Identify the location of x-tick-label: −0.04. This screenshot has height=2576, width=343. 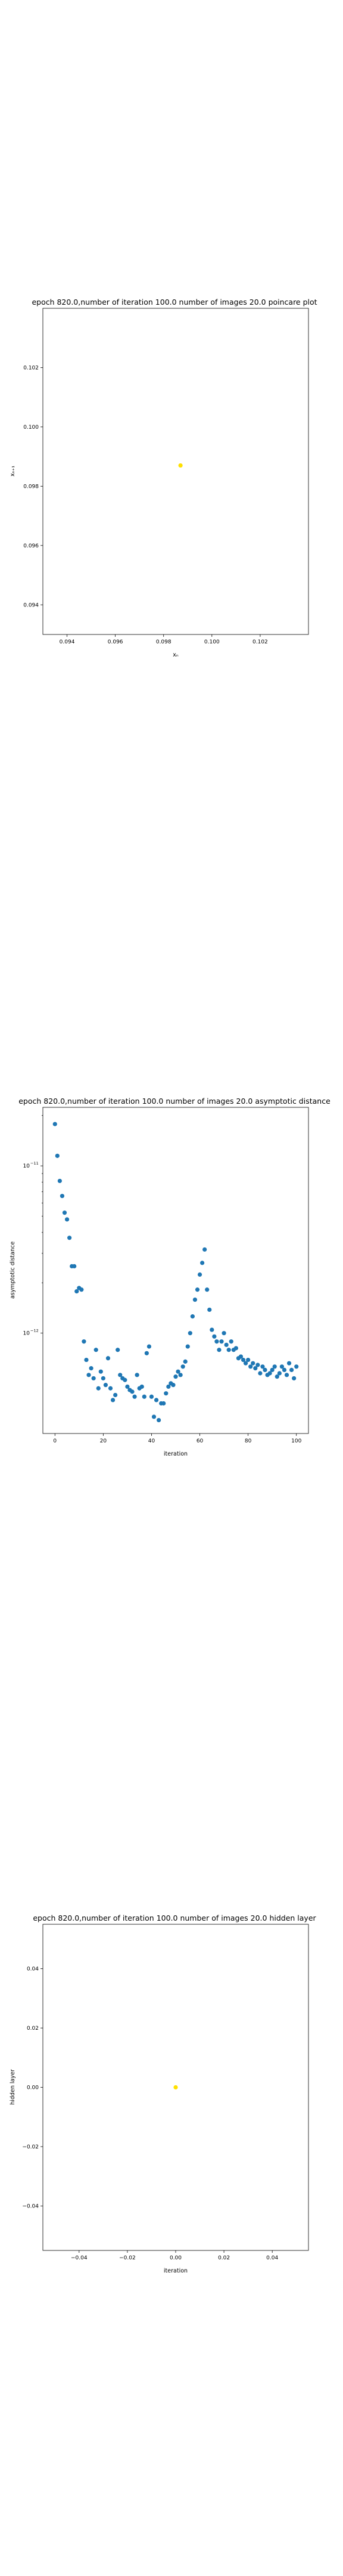
(80, 2258).